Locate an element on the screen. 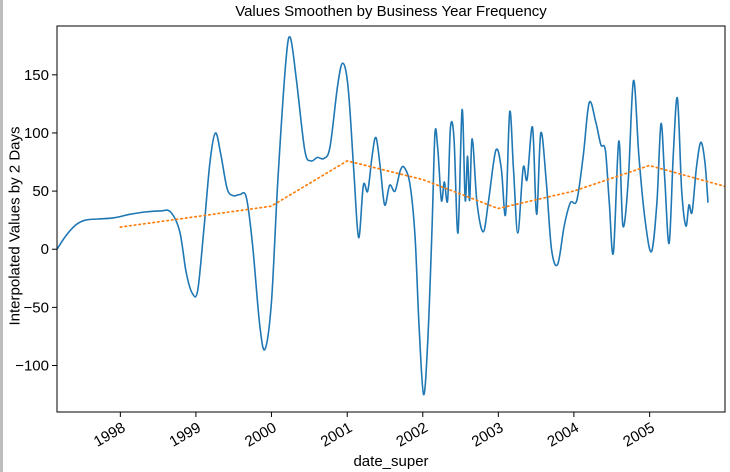 This screenshot has width=730, height=472. x-tick-label: 2000 is located at coordinates (260, 434).